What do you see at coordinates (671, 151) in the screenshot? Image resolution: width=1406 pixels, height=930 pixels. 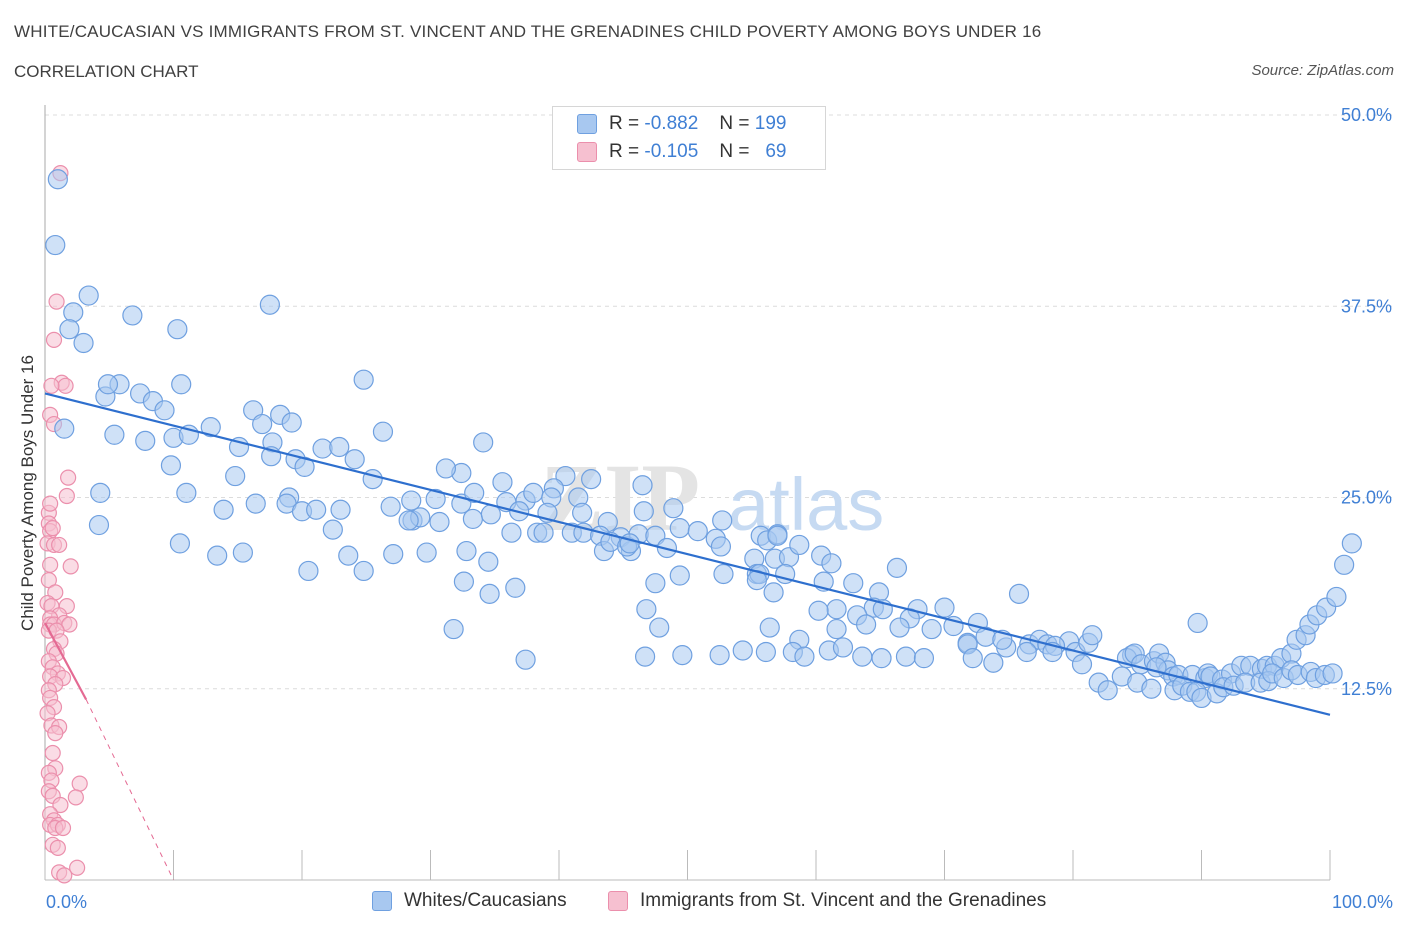 I see `r-value: -0.105` at bounding box center [671, 151].